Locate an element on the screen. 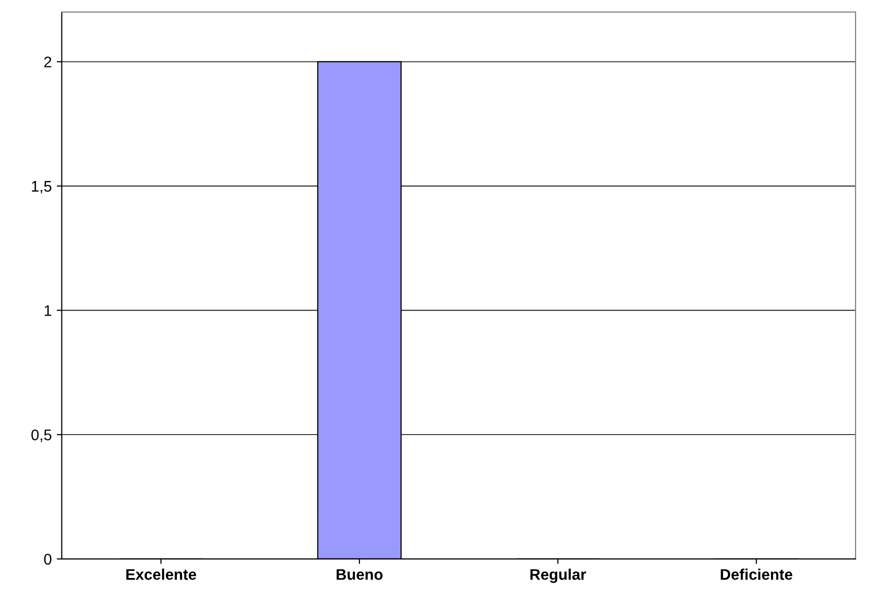 This screenshot has height=601, width=882. x-tick-label: Regular is located at coordinates (558, 575).